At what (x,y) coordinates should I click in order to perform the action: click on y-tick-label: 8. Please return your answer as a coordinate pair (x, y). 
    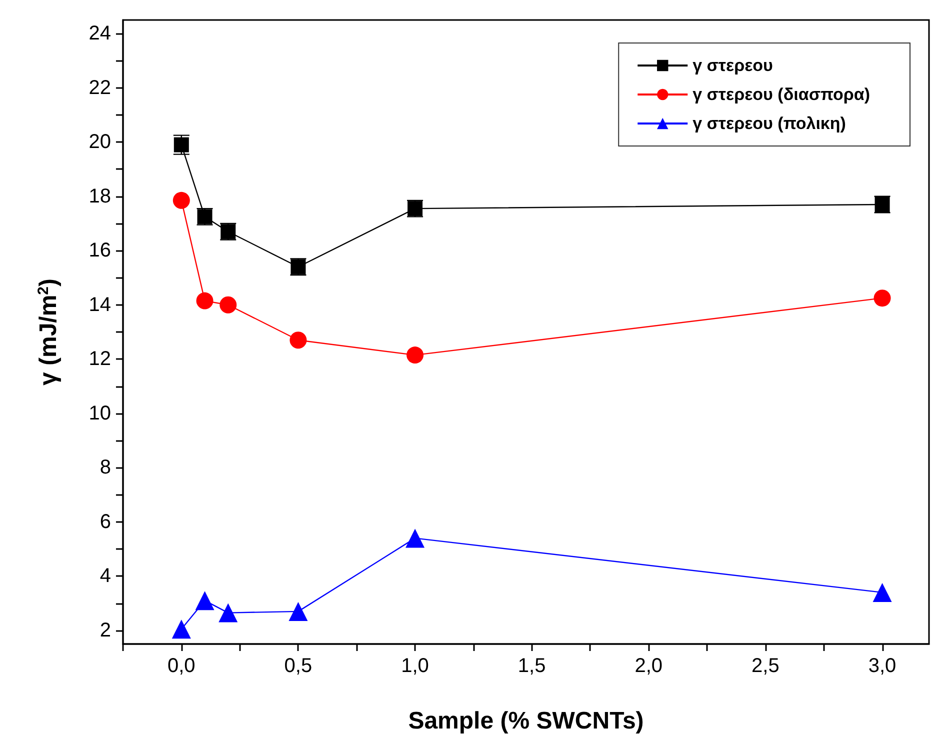
    Looking at the image, I should click on (105, 467).